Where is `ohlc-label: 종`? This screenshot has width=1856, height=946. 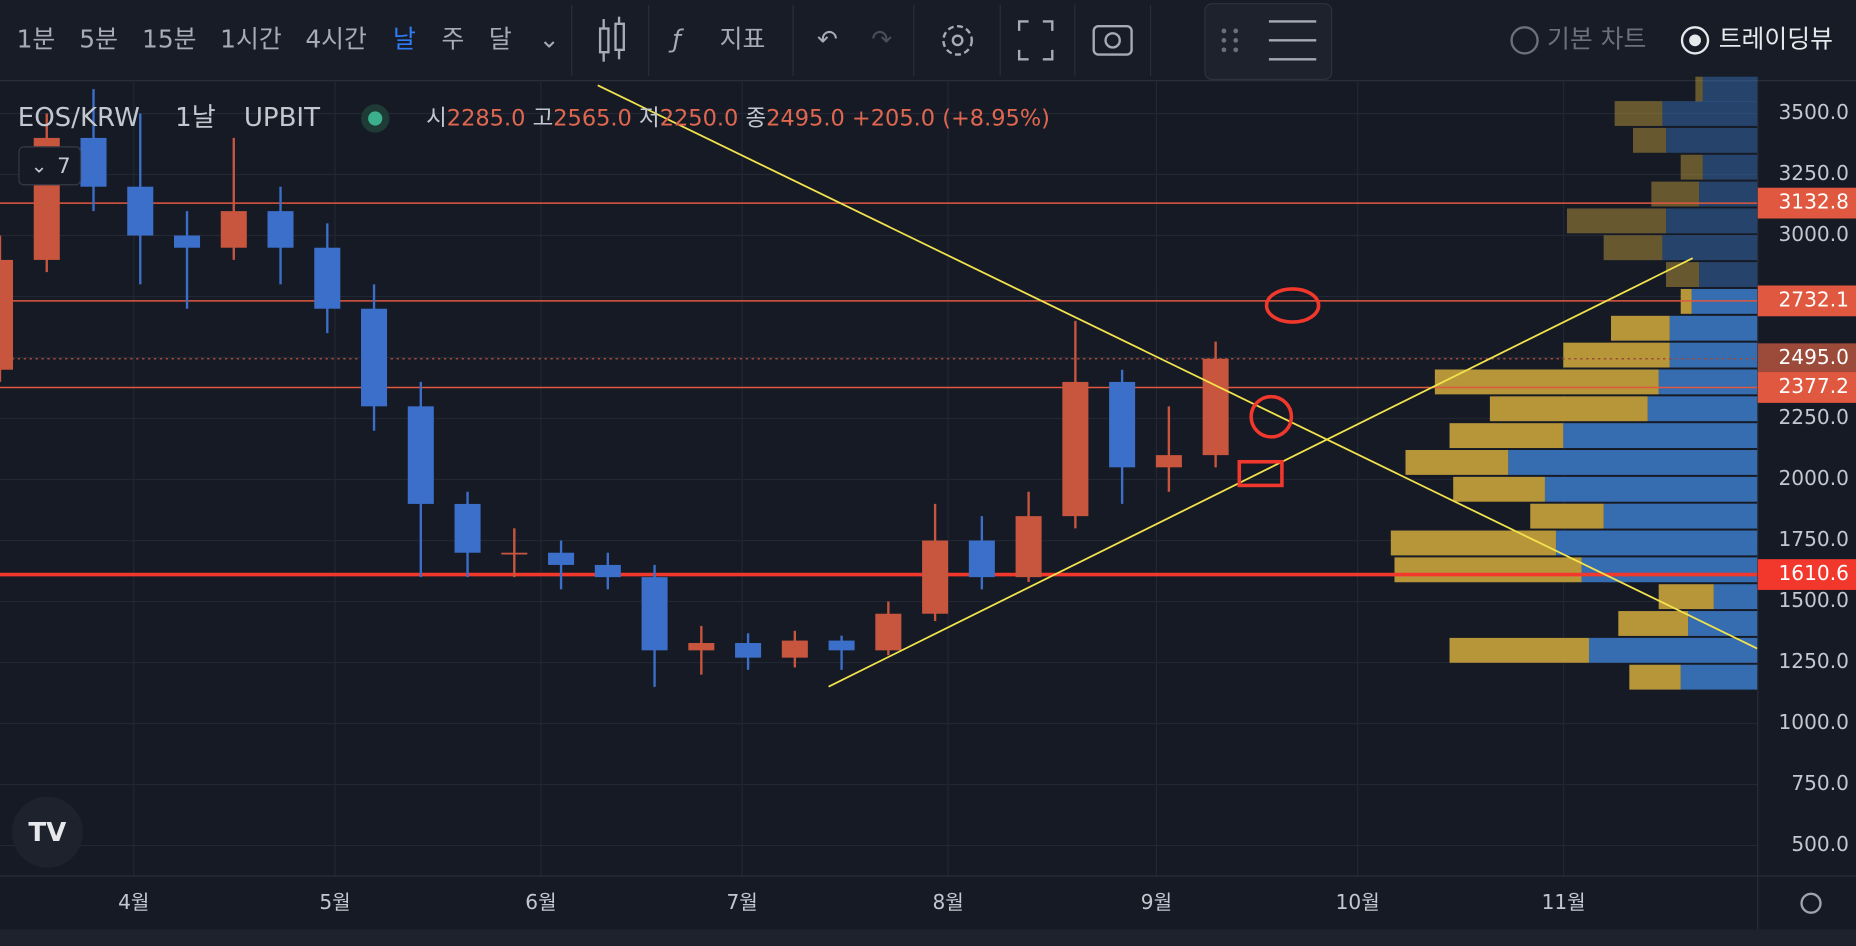
ohlc-label: 종 is located at coordinates (755, 118).